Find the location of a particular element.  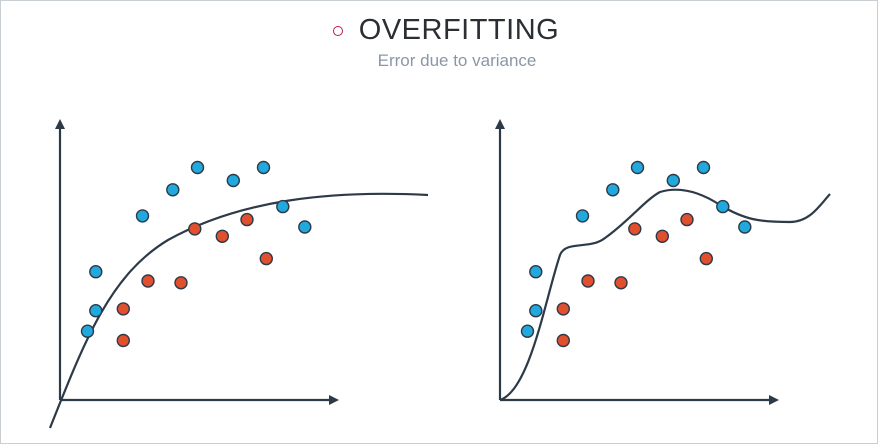

slide-subtitle: Error due to variance is located at coordinates (457, 60).